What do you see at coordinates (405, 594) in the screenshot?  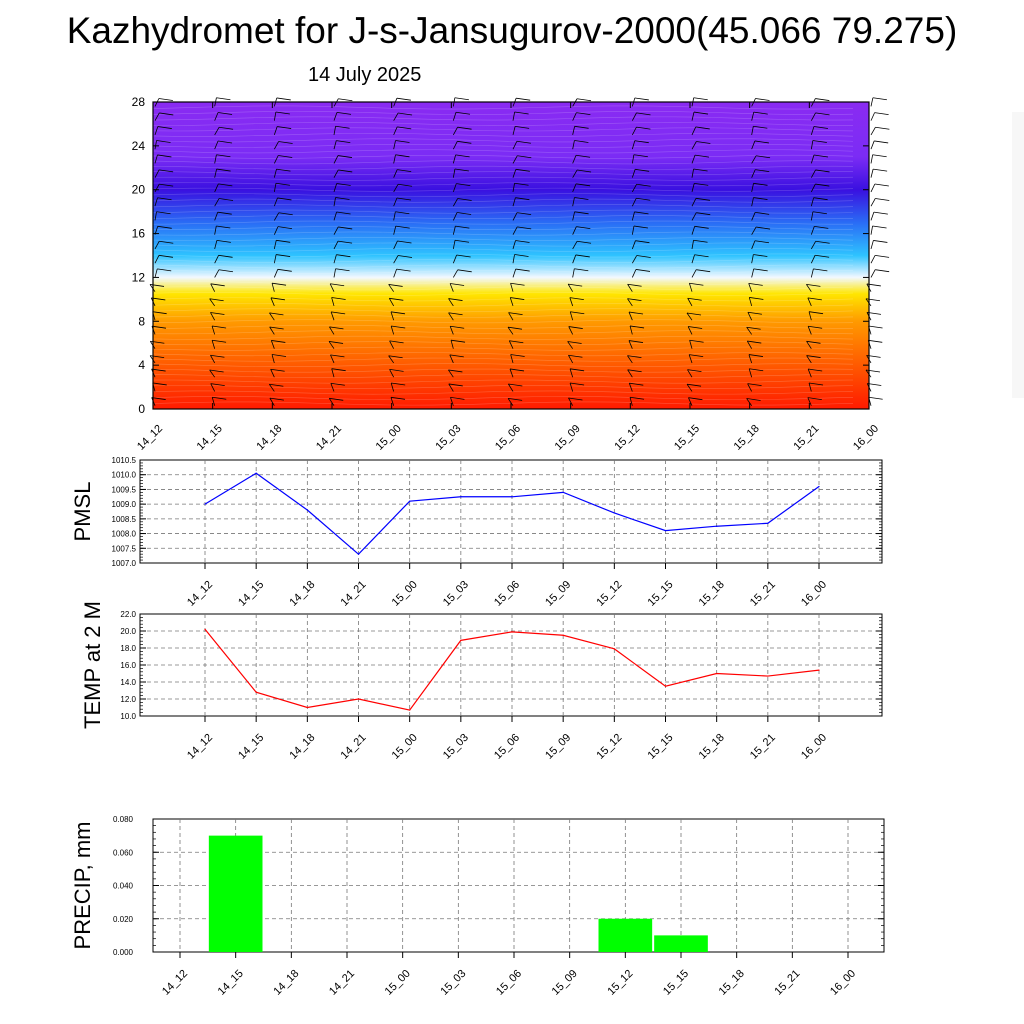 I see `x-tick-label: 15_00` at bounding box center [405, 594].